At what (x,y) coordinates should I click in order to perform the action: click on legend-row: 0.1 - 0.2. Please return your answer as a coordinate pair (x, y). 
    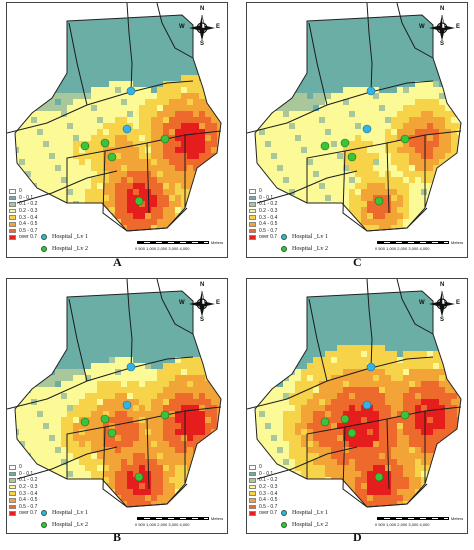
    Looking at the image, I should click on (37, 480).